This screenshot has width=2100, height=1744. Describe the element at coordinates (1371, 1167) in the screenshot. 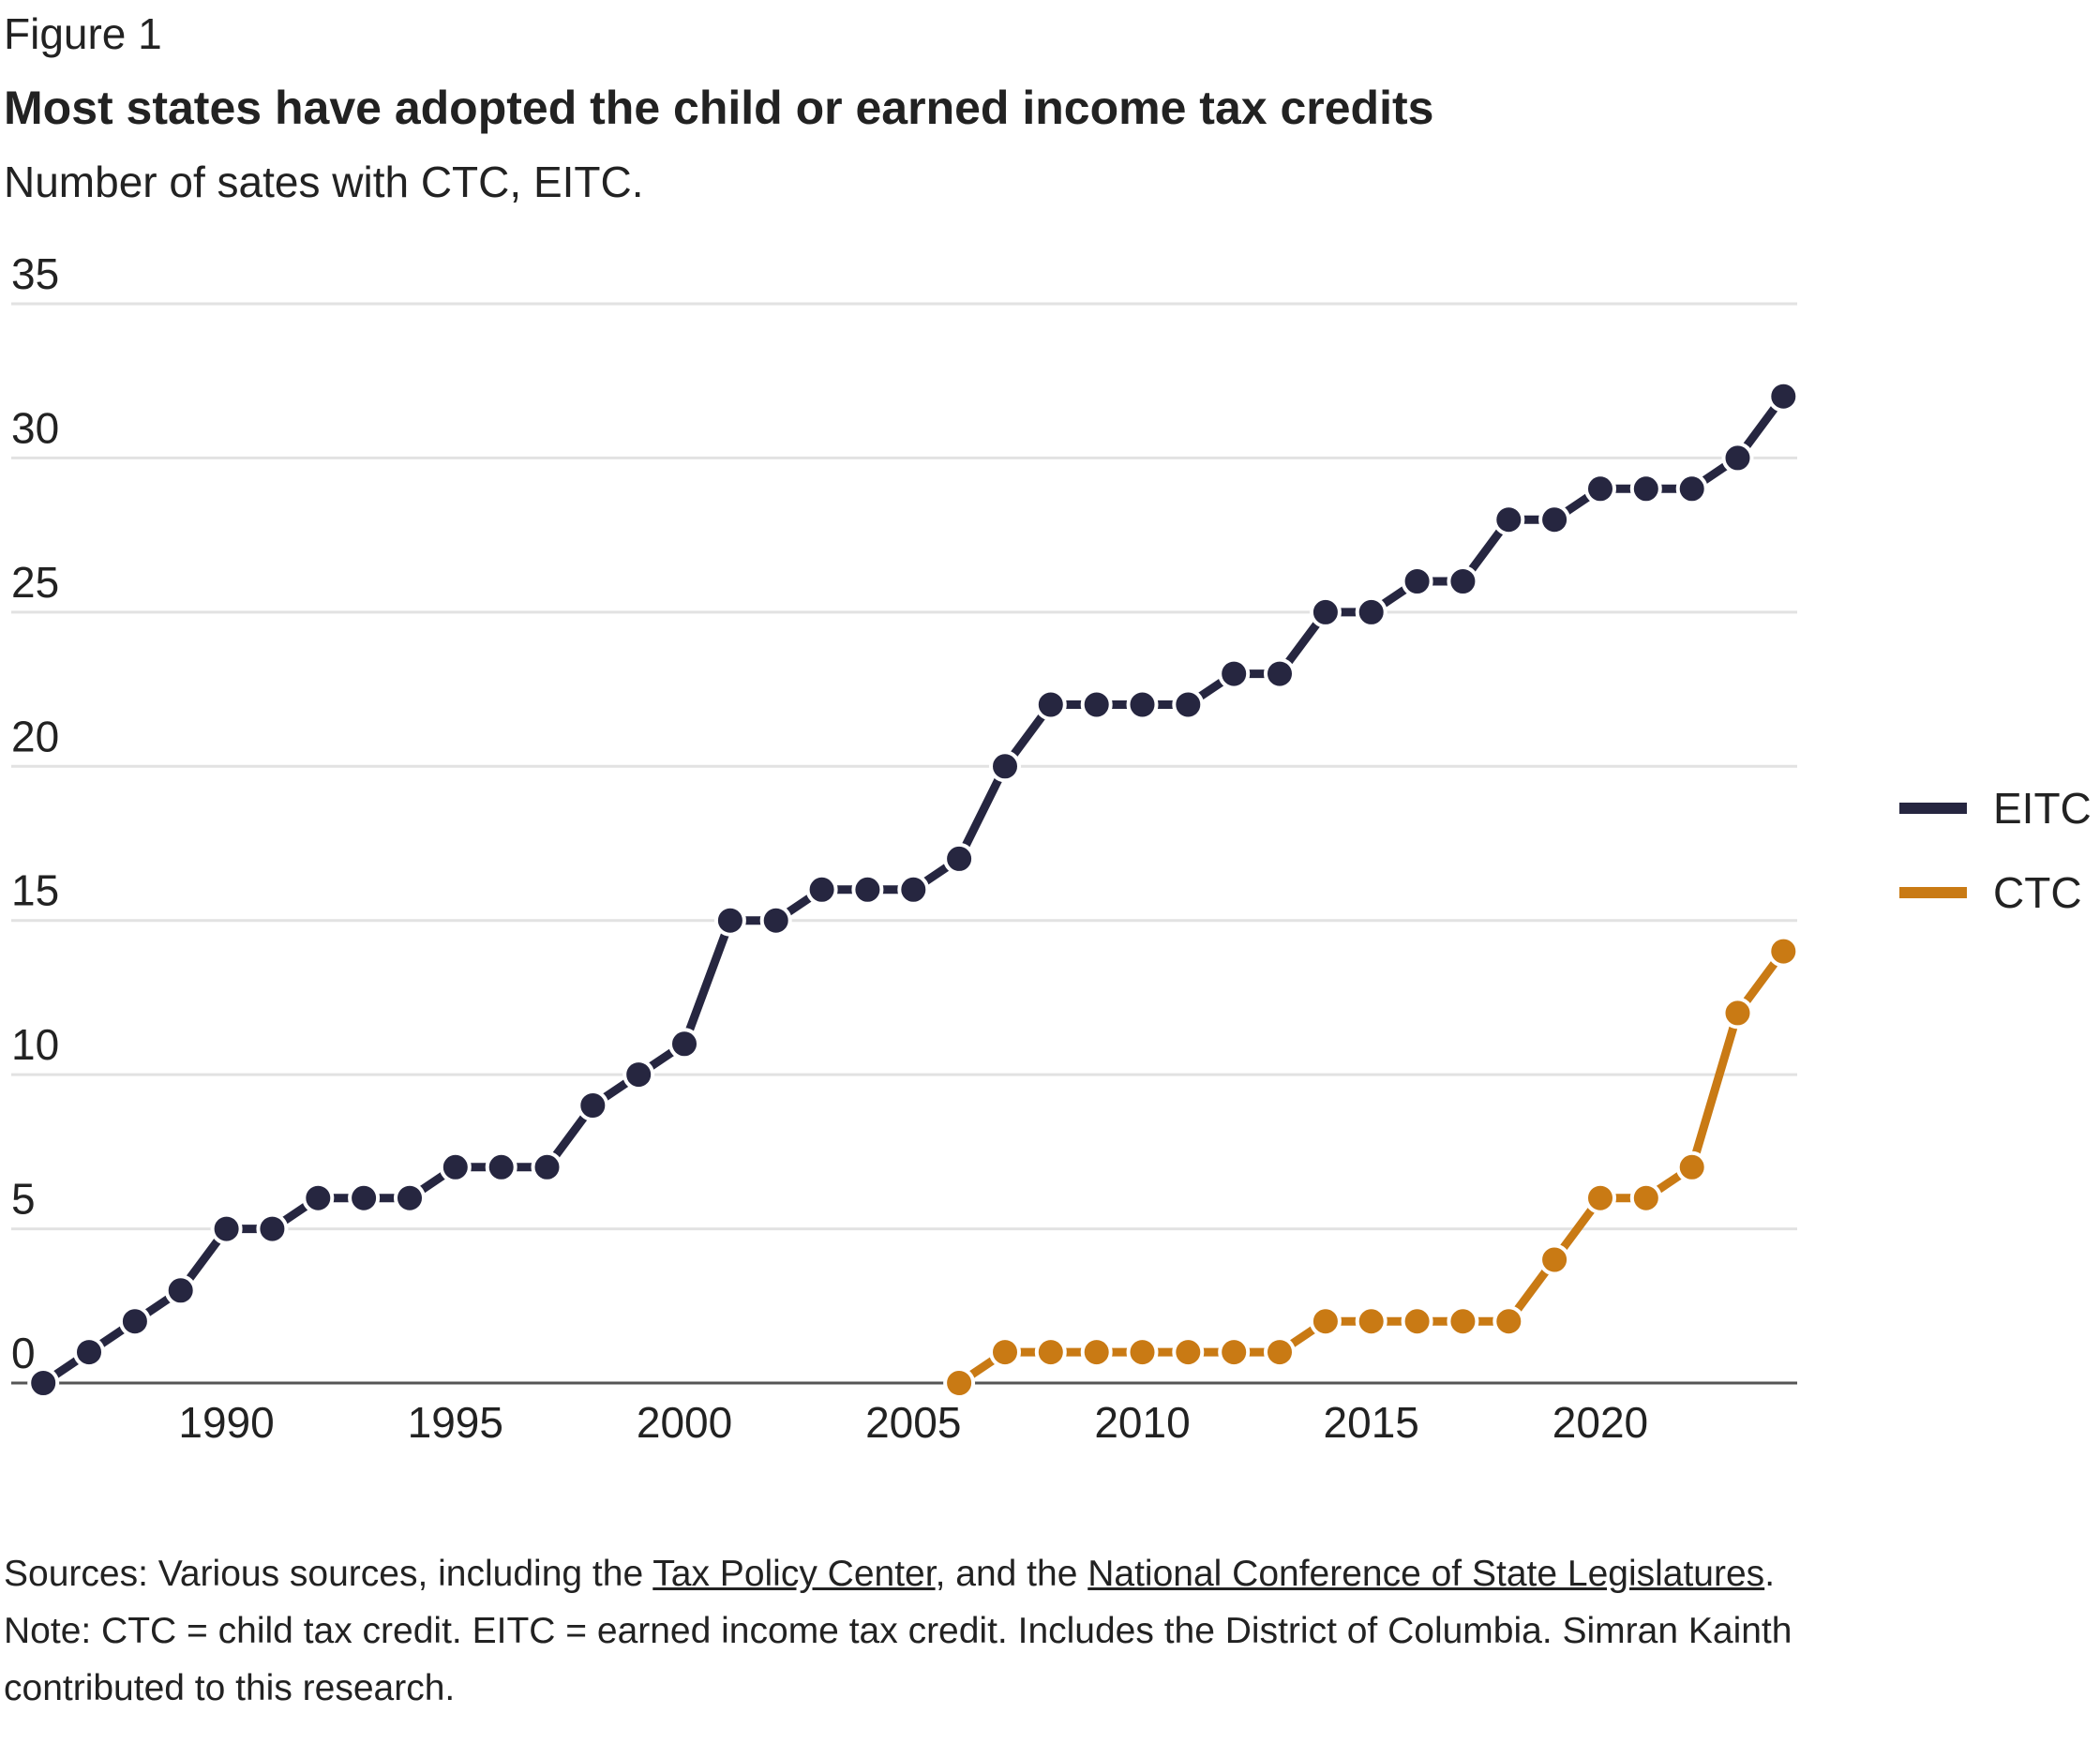

I see `series-ctc` at that location.